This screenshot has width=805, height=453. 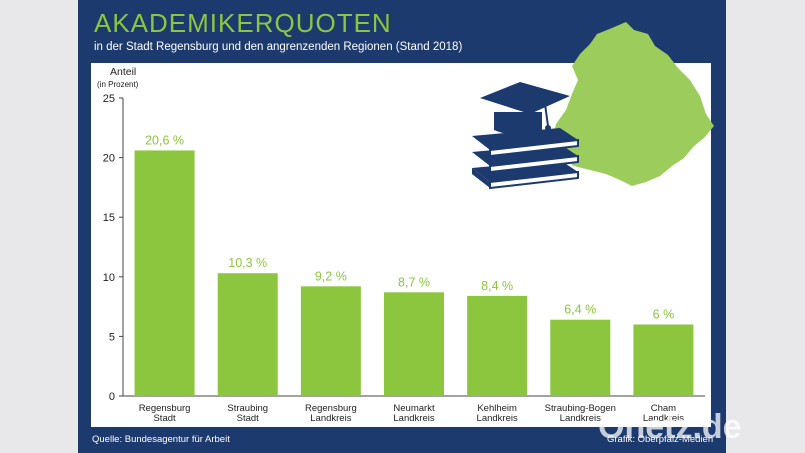 I want to click on y-tick-label: 0, so click(x=112, y=397).